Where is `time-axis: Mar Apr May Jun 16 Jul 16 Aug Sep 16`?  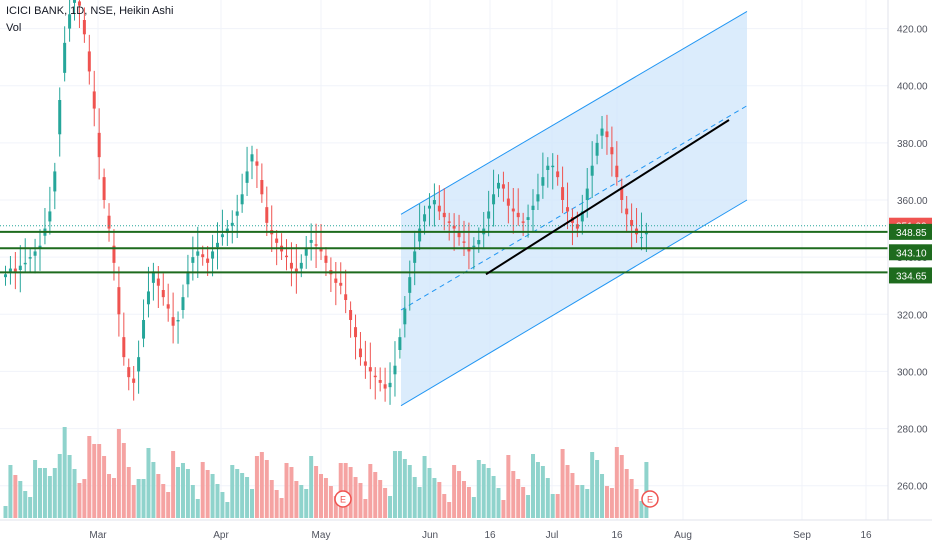 time-axis: Mar Apr May Jun 16 Jul 16 Aug Sep 16 is located at coordinates (480, 535).